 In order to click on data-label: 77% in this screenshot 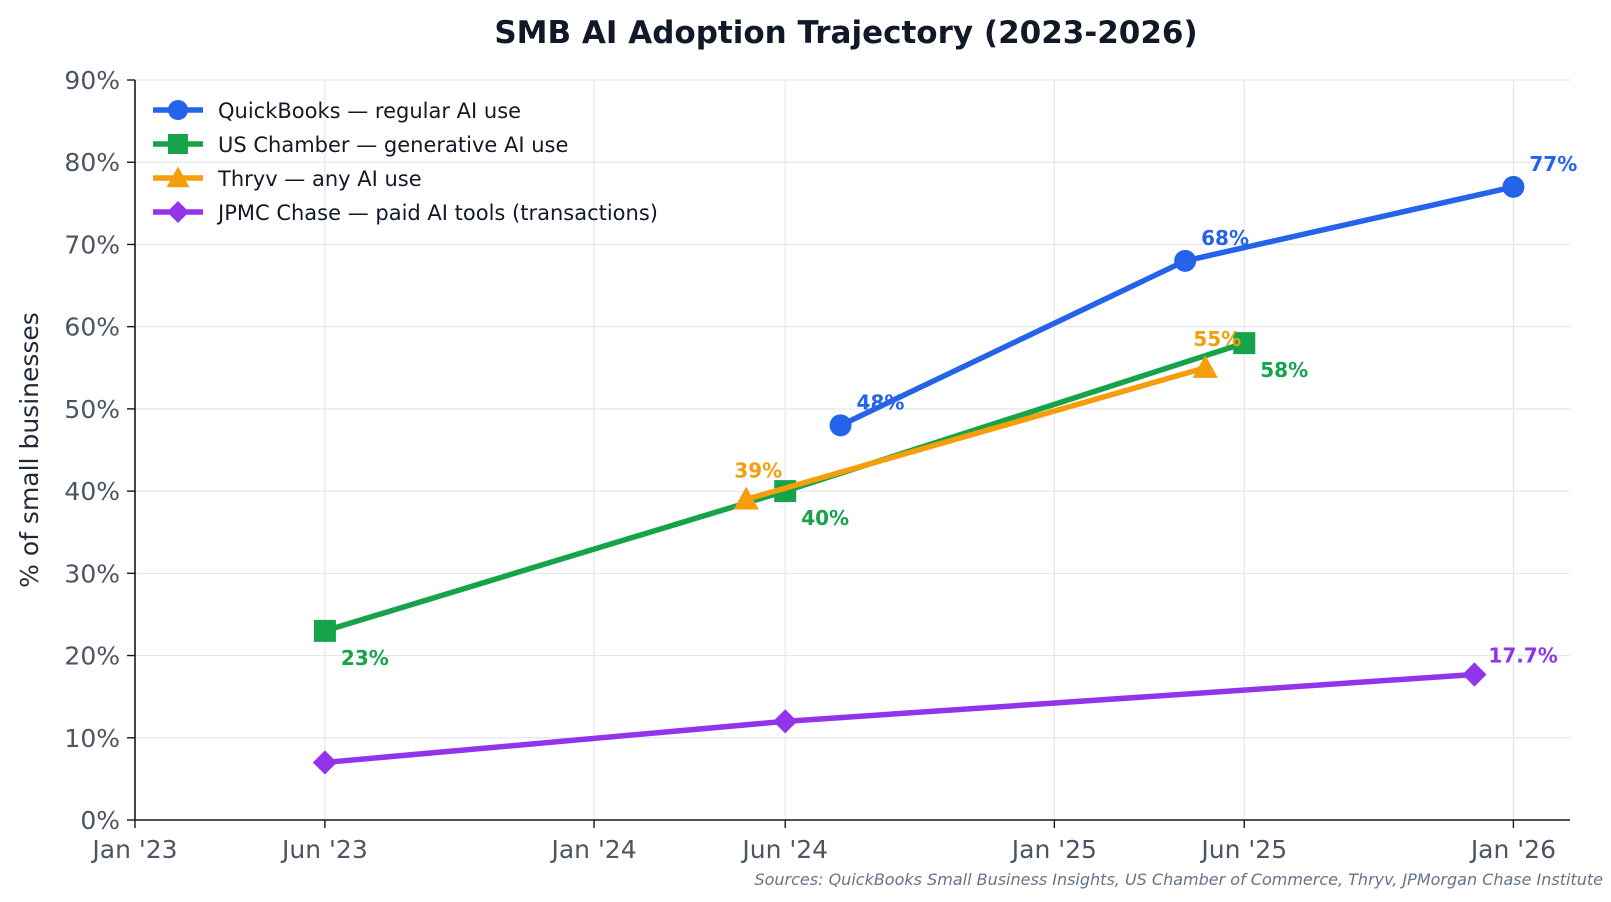, I will do `click(1553, 164)`.